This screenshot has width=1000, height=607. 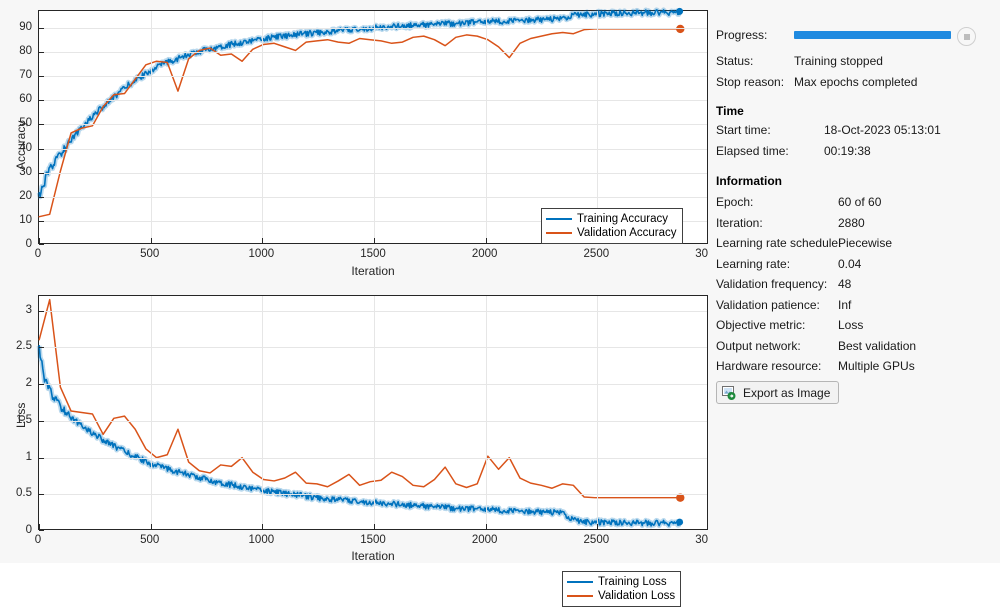 What do you see at coordinates (622, 589) in the screenshot?
I see `loss-legend: Training Loss Validation Loss` at bounding box center [622, 589].